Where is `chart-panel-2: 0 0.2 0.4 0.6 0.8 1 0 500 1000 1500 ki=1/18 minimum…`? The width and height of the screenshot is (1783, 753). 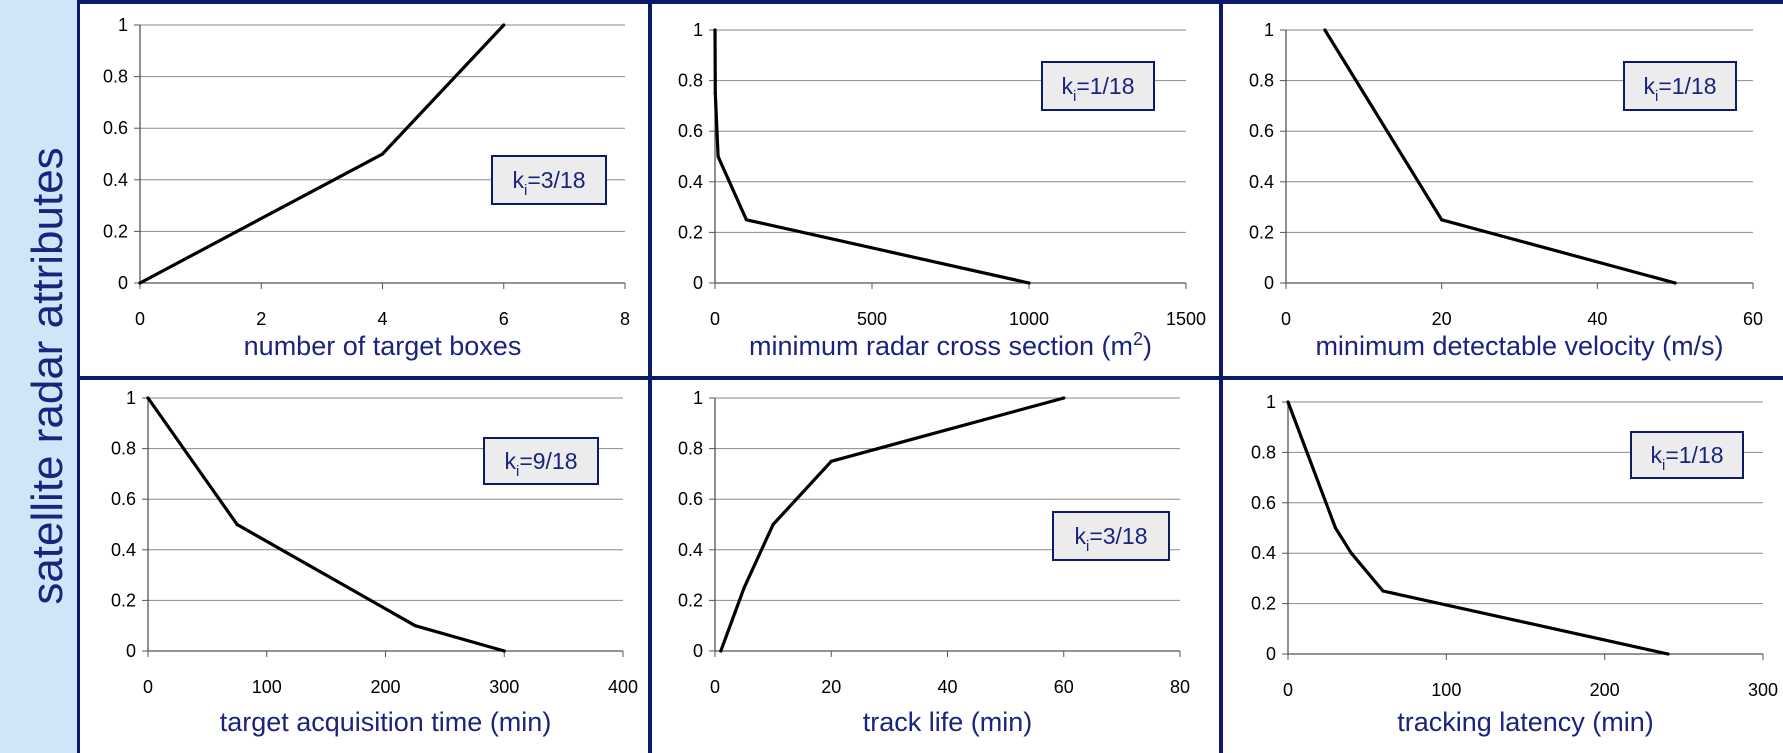 chart-panel-2: 0 0.2 0.4 0.6 0.8 1 0 500 1000 1500 ki=1/18 minimum… is located at coordinates (942, 190).